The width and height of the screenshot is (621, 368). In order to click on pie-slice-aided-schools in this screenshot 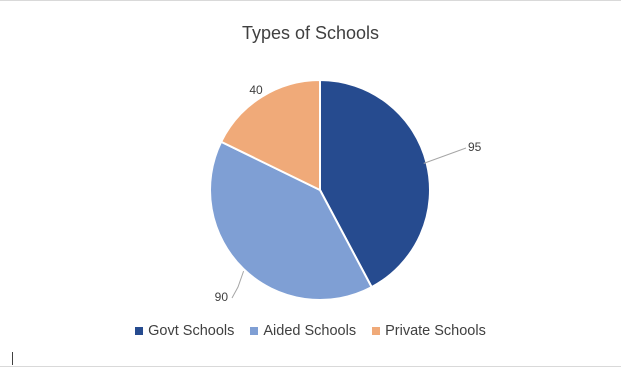, I will do `click(291, 220)`.